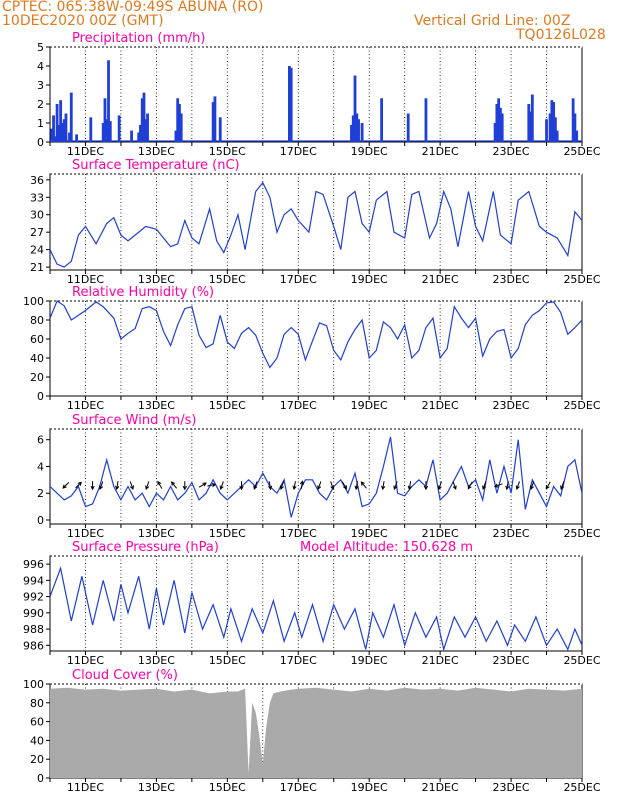 This screenshot has height=800, width=618. Describe the element at coordinates (440, 279) in the screenshot. I see `temp-xlabel: 21DEC` at that location.